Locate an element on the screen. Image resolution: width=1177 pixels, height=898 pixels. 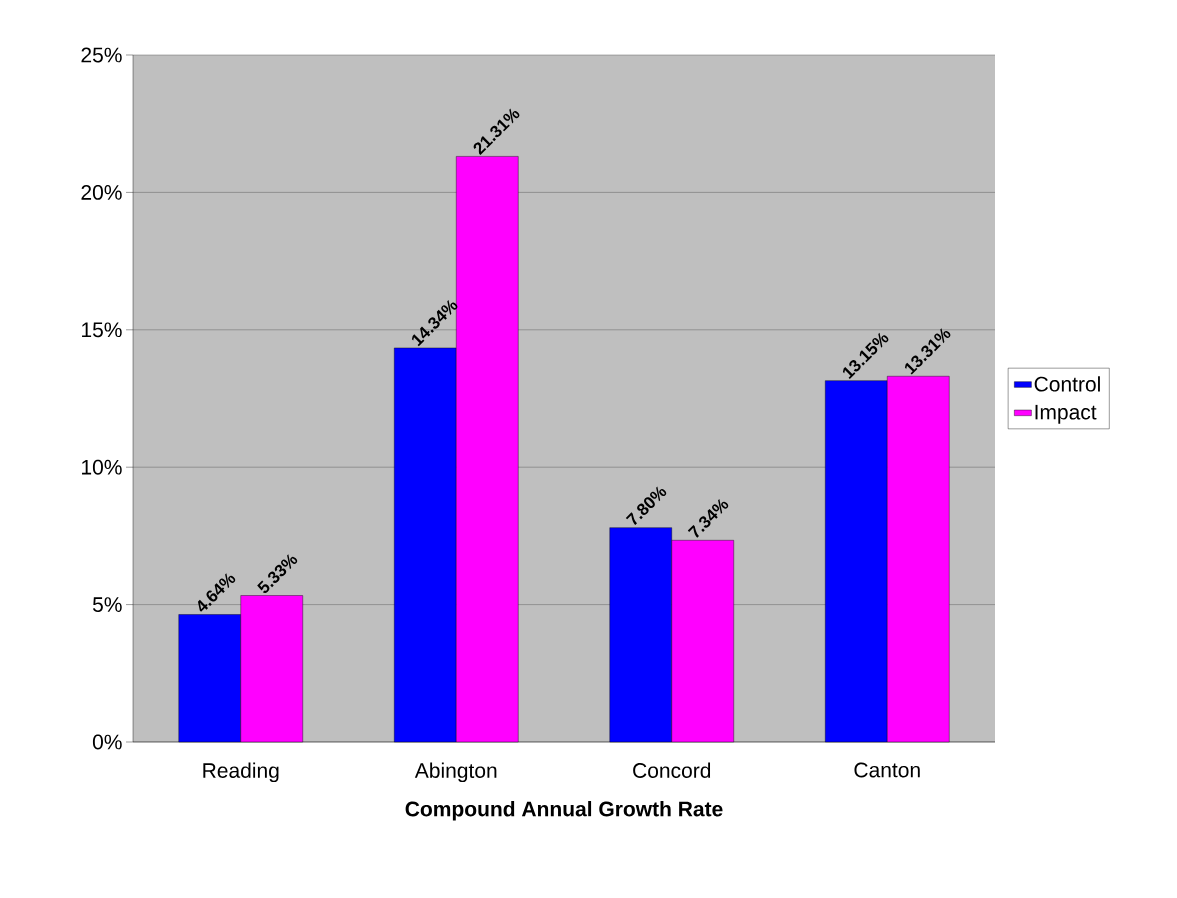
y-tick-label: 25% is located at coordinates (101, 55).